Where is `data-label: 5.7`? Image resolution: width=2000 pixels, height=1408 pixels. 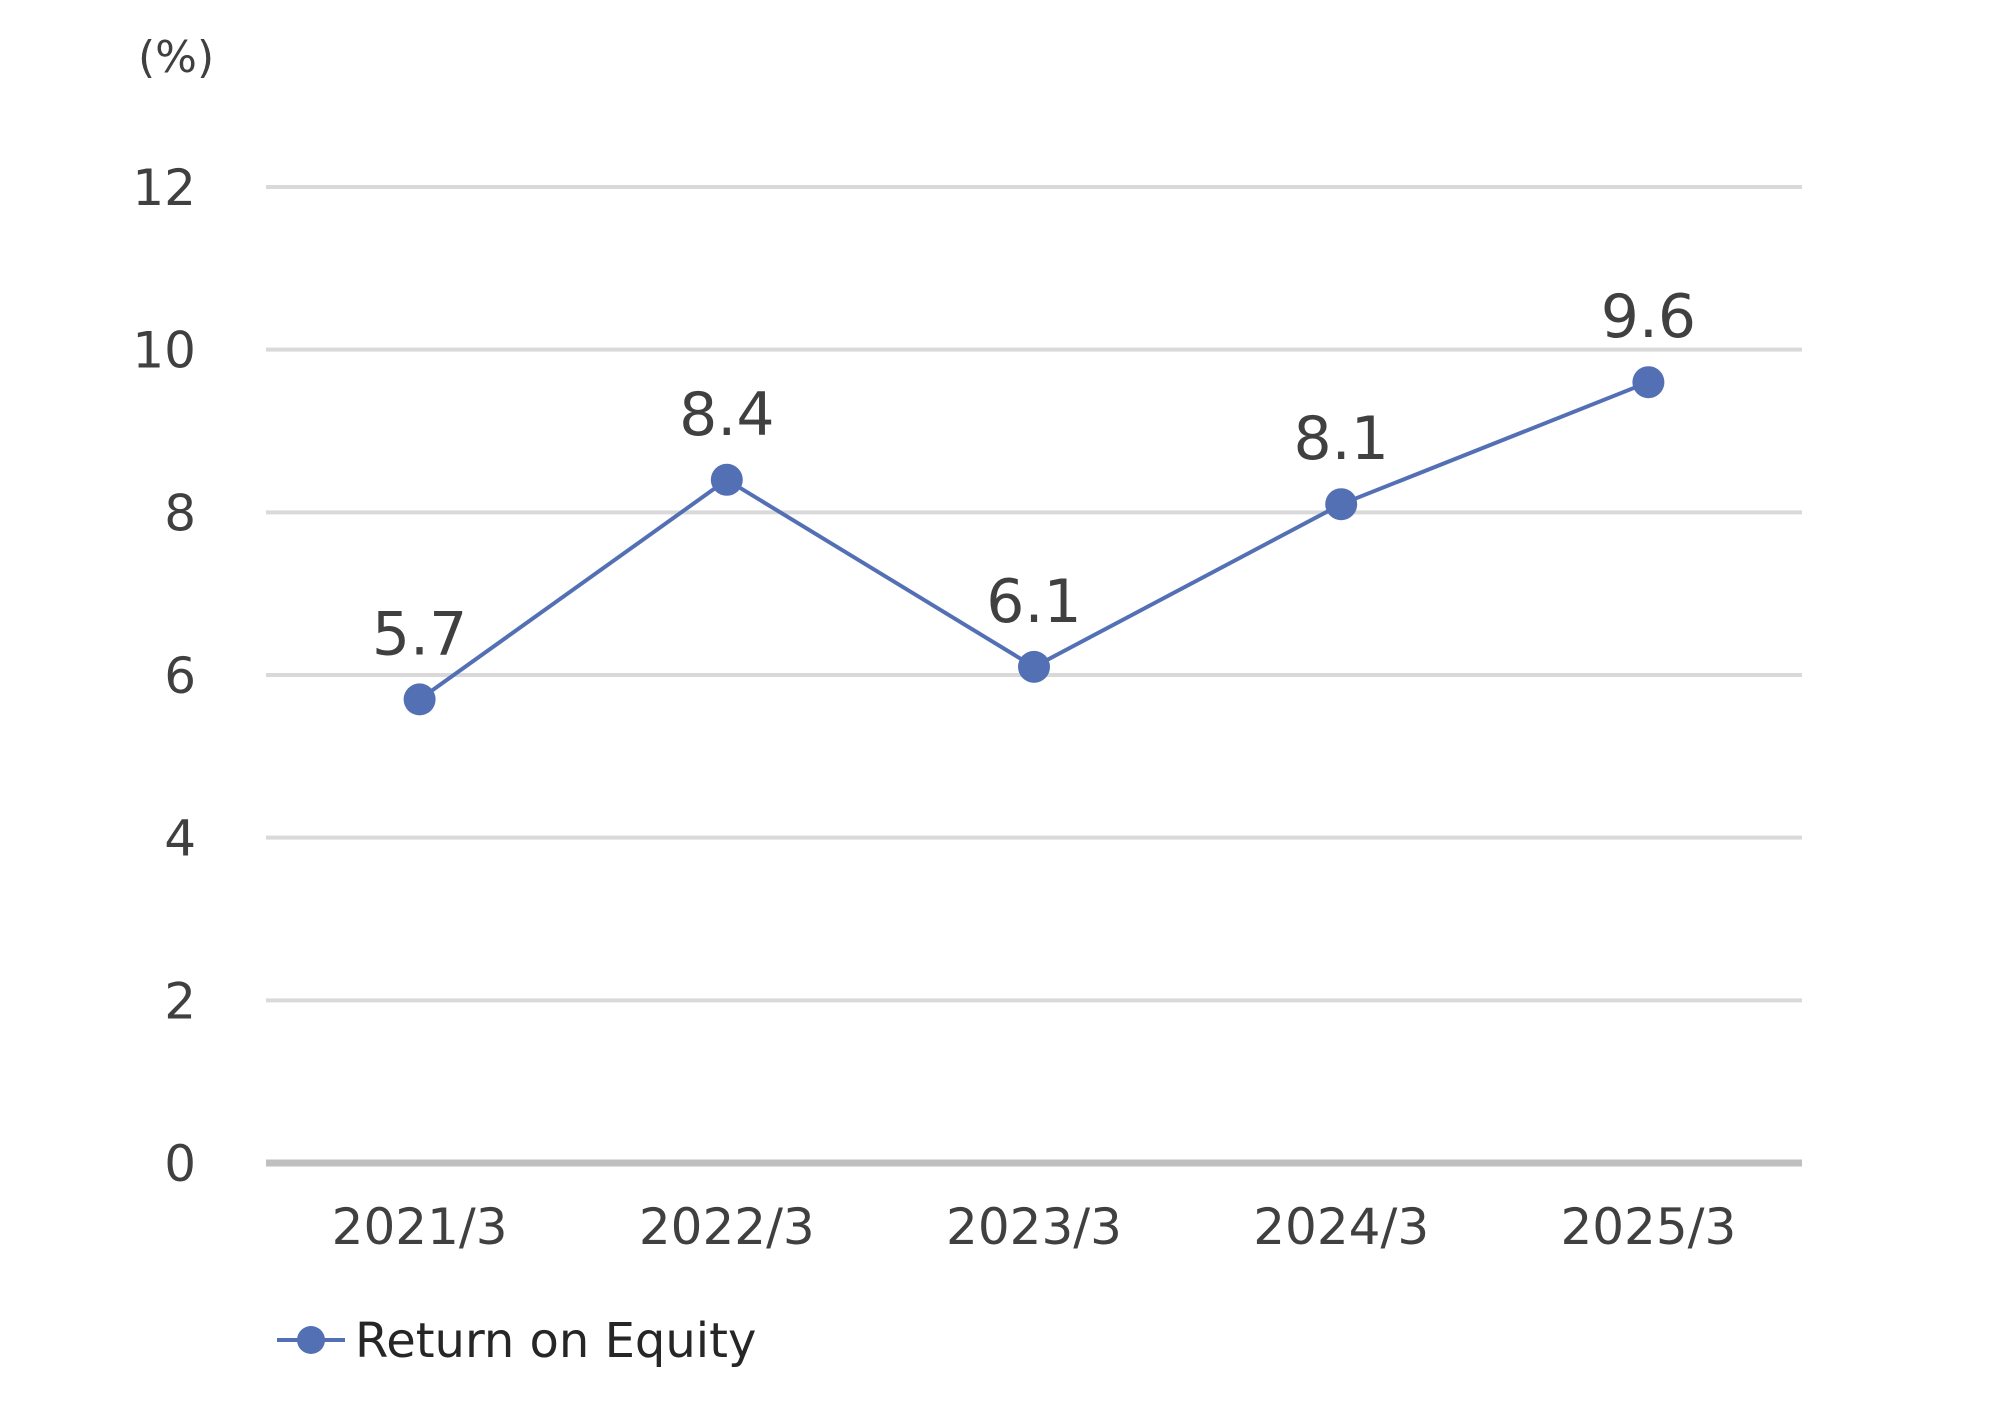 data-label: 5.7 is located at coordinates (419, 634).